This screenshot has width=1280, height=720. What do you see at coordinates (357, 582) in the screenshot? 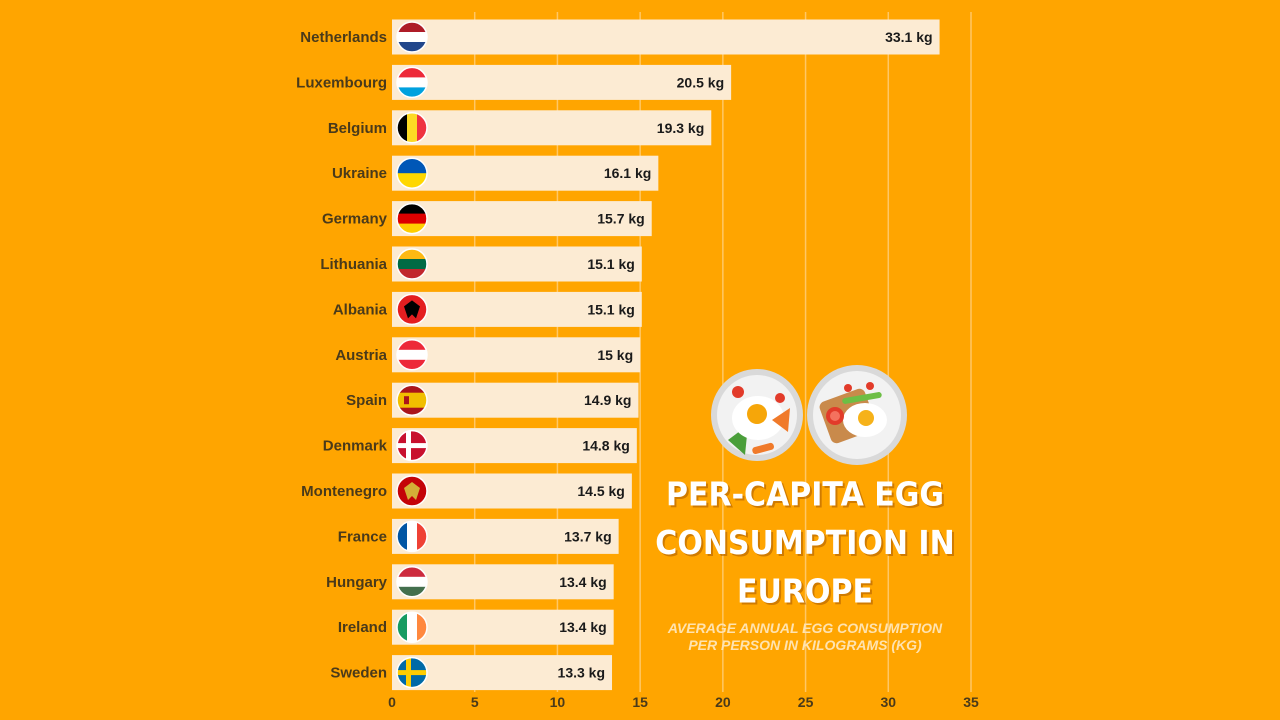
I see `category-label: Hungary` at bounding box center [357, 582].